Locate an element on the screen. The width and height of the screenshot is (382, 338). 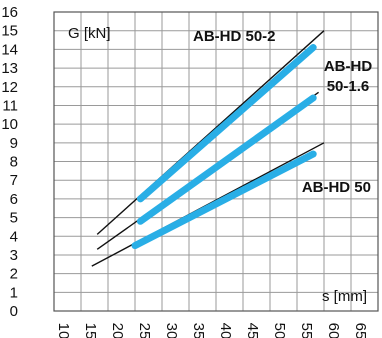
series-label-ab-hd-50-1-6-line-1: AB-HD is located at coordinates (348, 66).